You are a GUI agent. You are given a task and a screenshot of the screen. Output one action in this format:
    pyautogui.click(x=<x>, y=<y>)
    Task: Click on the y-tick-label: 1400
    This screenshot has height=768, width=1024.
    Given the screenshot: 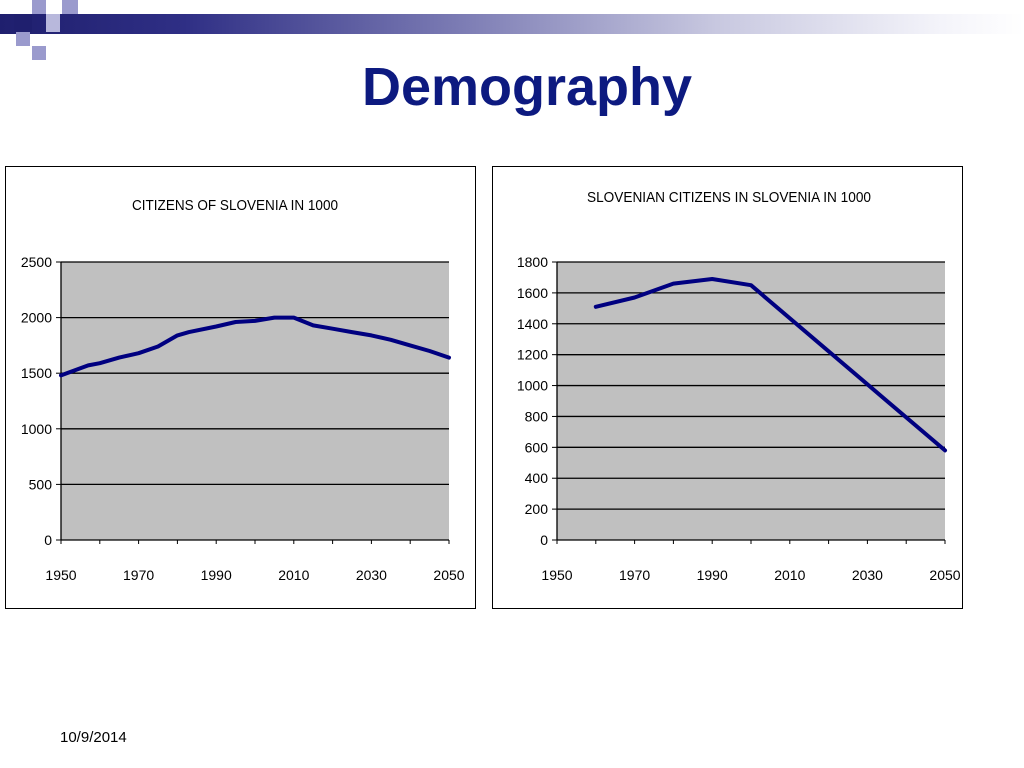 What is the action you would take?
    pyautogui.click(x=532, y=324)
    